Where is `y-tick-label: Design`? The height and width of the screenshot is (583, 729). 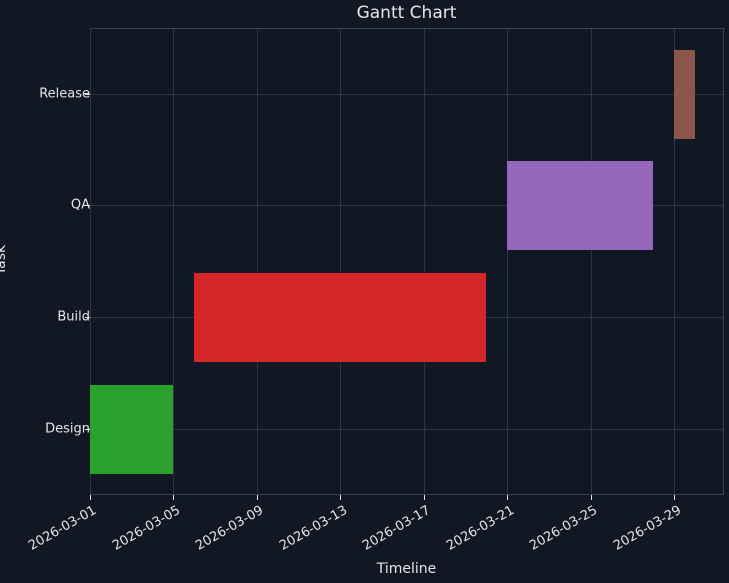
y-tick-label: Design is located at coordinates (67, 429).